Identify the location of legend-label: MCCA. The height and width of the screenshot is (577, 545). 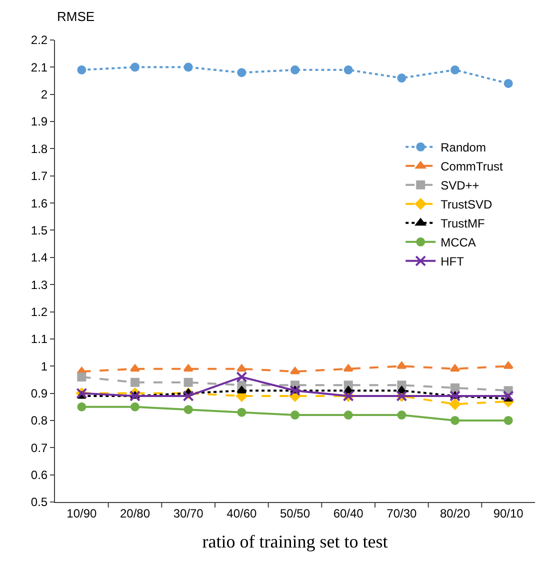
(458, 243).